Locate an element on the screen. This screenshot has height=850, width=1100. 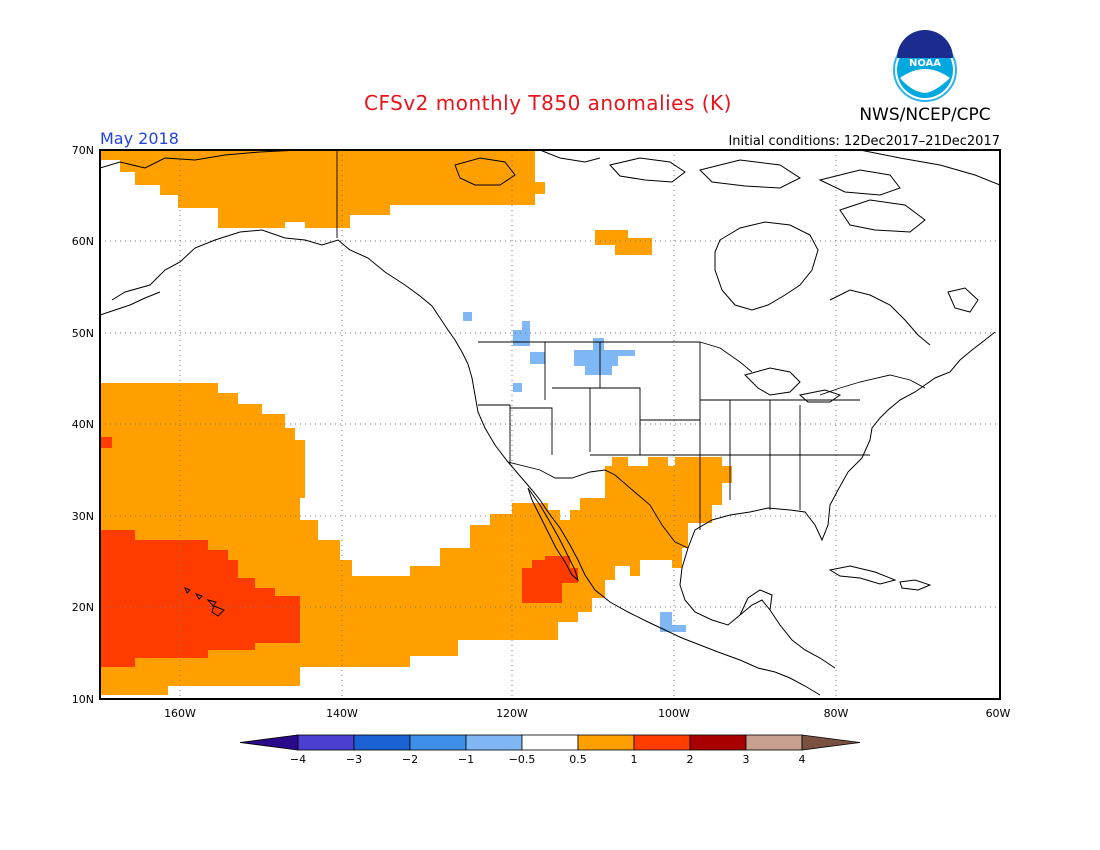
anomaly-fill-neg-1-neg-0.5 is located at coordinates (574, 472).